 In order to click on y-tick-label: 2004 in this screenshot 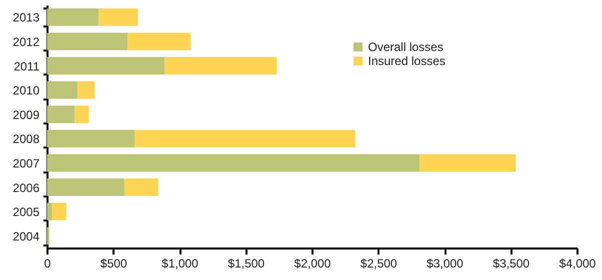, I will do `click(26, 236)`.